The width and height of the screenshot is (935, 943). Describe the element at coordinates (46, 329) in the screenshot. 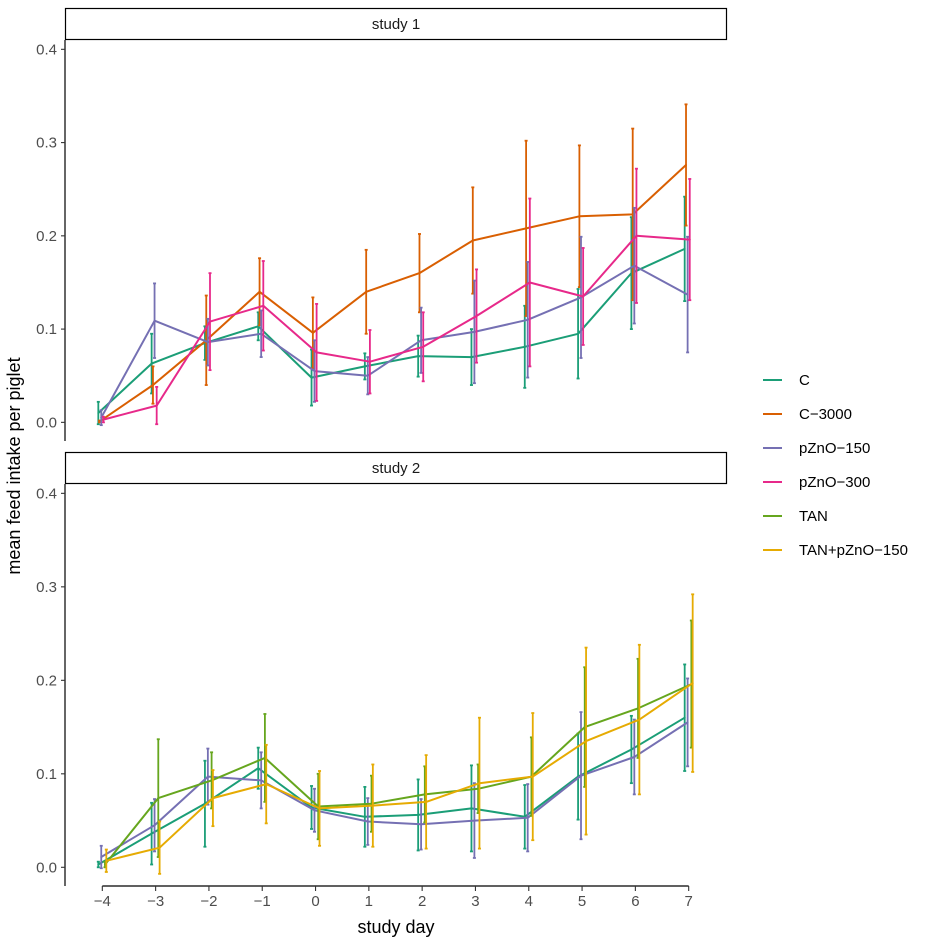

I see `y-tick-label: 0.1` at that location.